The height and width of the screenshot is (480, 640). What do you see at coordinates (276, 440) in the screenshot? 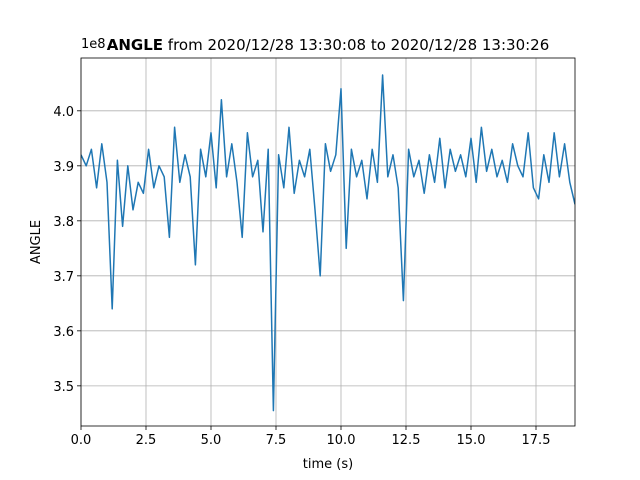
I see `x-tick-label: 7.5` at bounding box center [276, 440].